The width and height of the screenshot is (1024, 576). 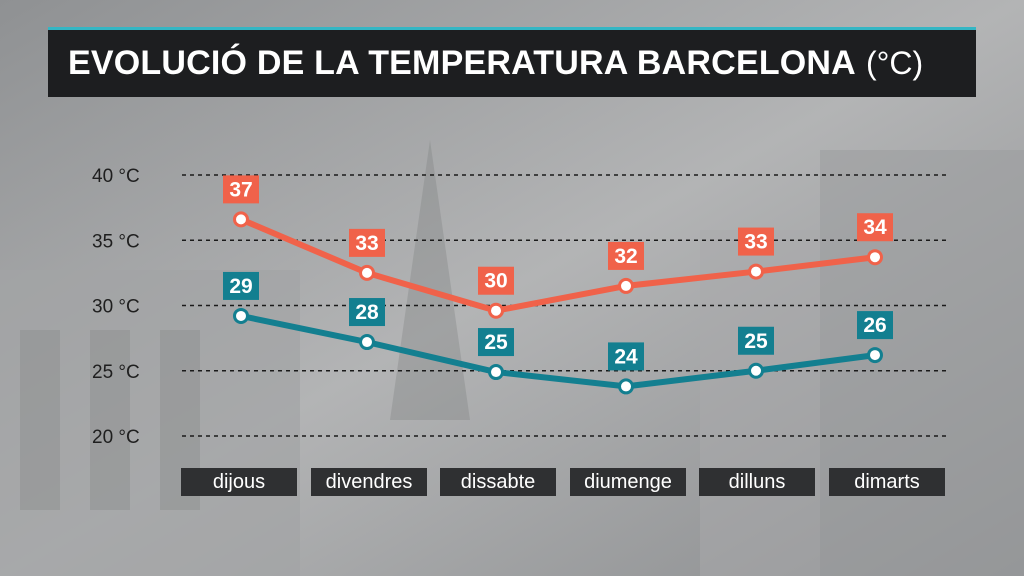 I want to click on category-label: diumenge, so click(x=628, y=482).